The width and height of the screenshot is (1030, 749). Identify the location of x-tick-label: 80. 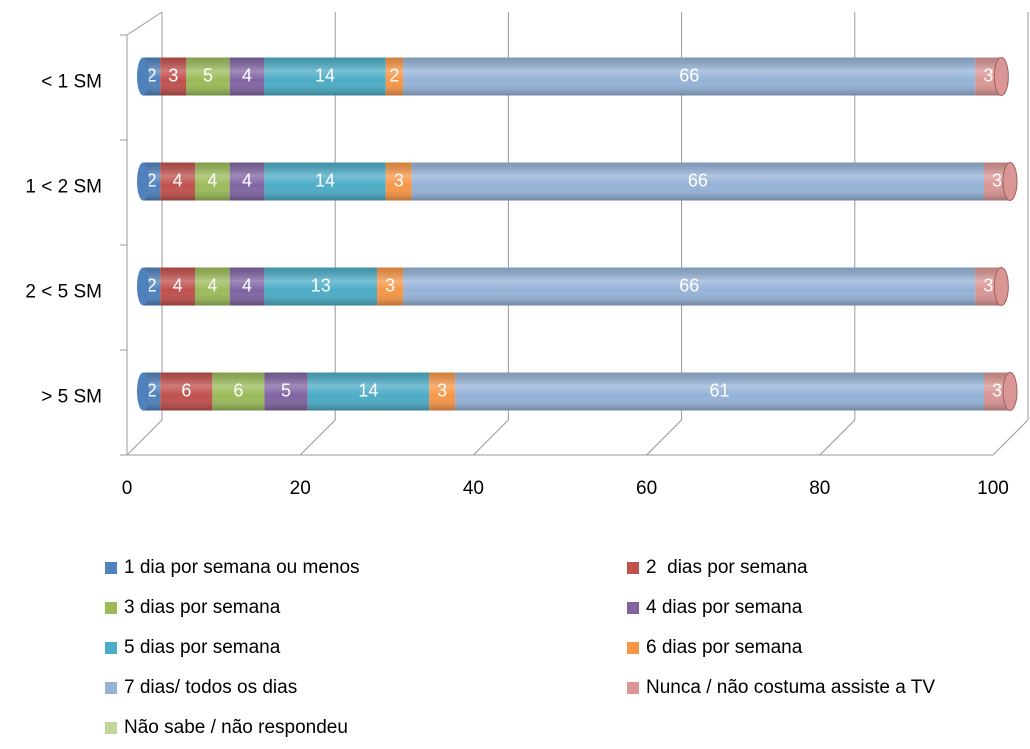
(819, 488).